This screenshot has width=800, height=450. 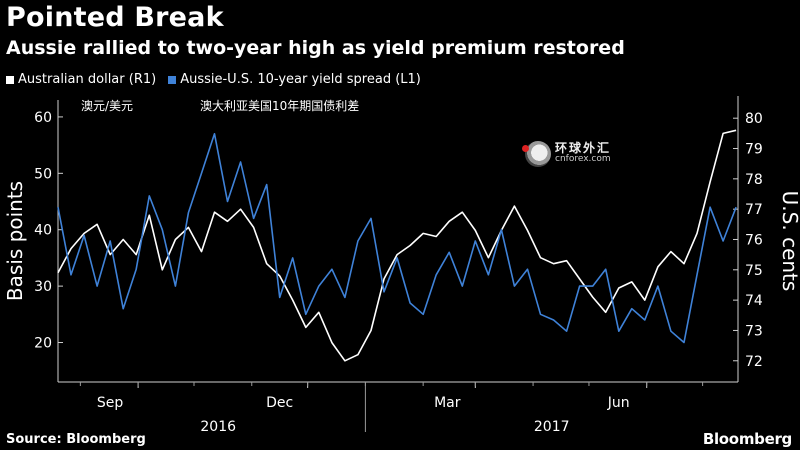 I want to click on watermark-logo-icon, so click(x=536, y=154).